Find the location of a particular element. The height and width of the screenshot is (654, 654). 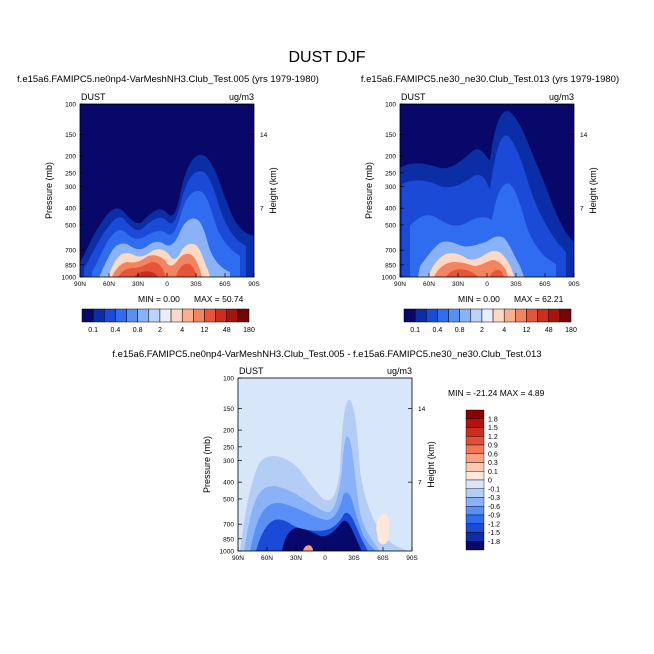

panel-1-colorbar-label: 48 is located at coordinates (227, 330).